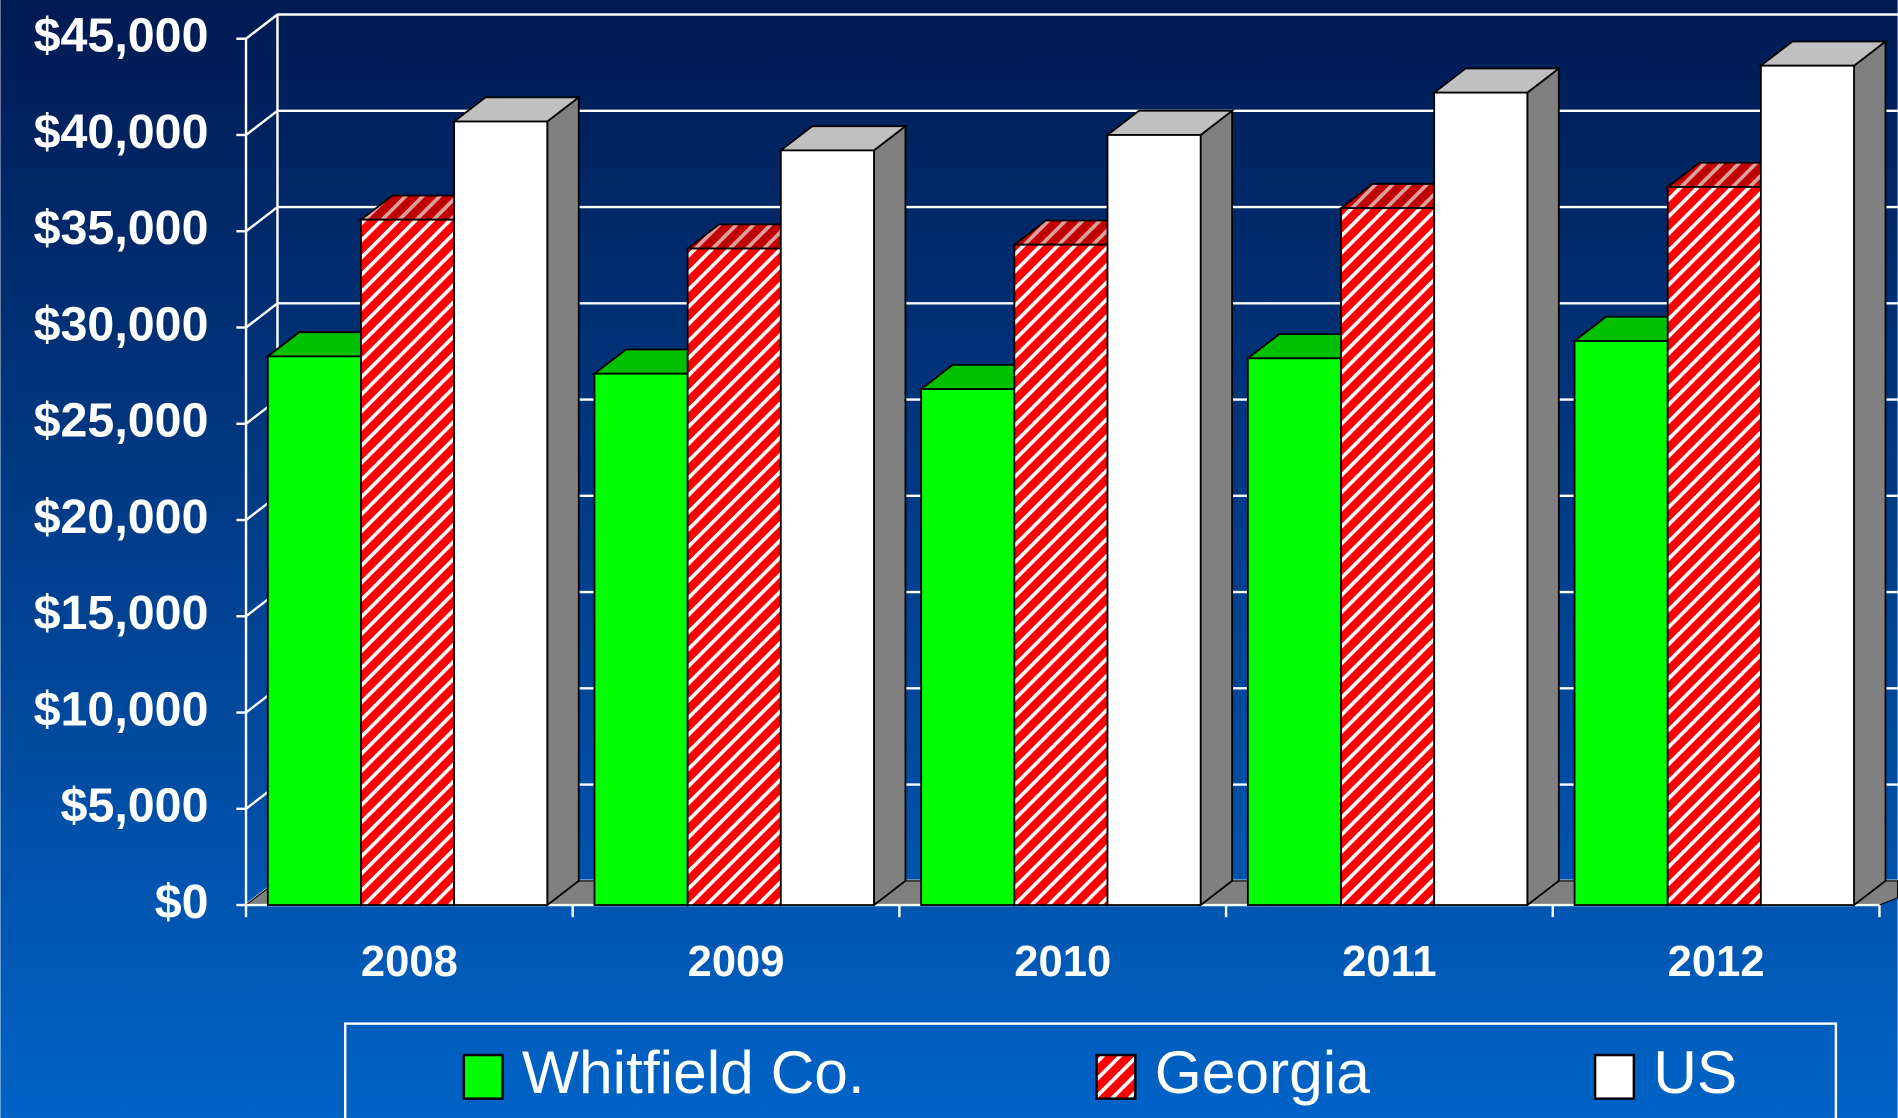  Describe the element at coordinates (121, 324) in the screenshot. I see `y-tick-label: $30,000` at that location.